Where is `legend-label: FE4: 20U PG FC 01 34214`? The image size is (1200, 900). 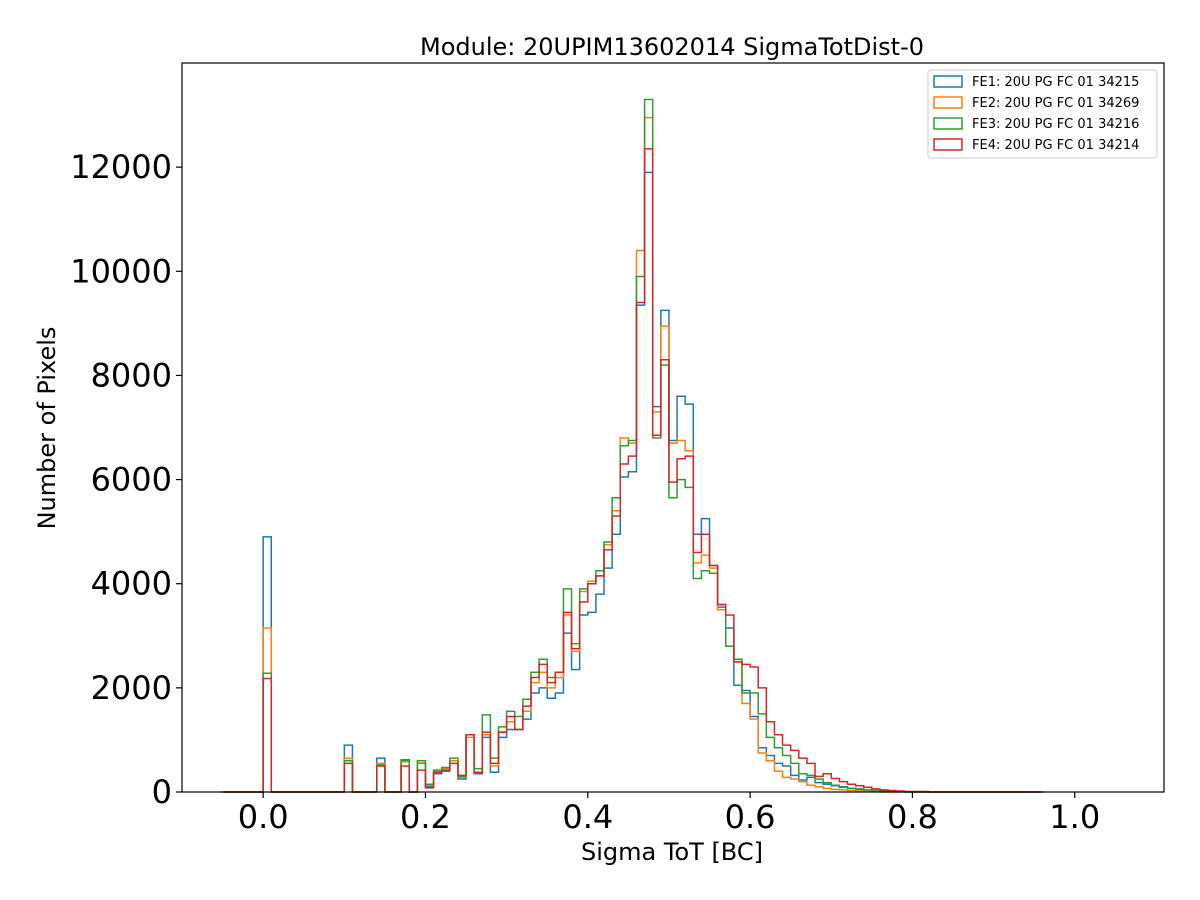
legend-label: FE4: 20U PG FC 01 34214 is located at coordinates (1055, 145).